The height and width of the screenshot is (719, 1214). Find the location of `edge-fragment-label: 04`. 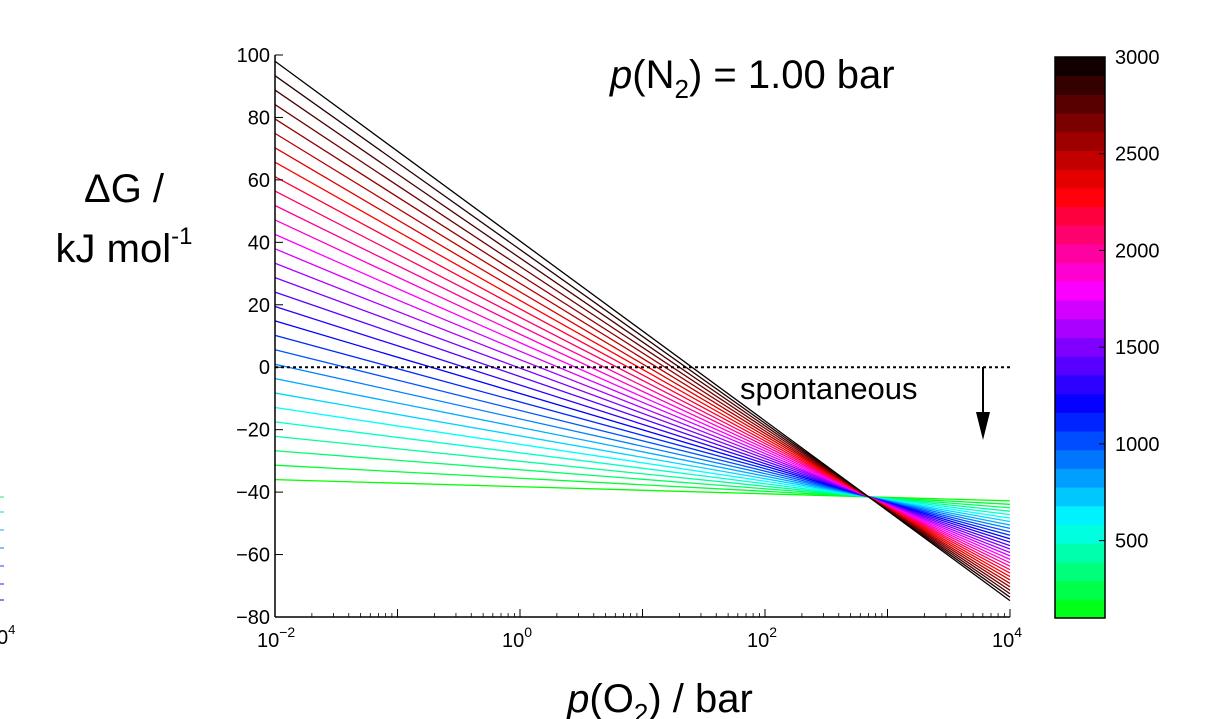

edge-fragment-label: 04 is located at coordinates (7, 635).